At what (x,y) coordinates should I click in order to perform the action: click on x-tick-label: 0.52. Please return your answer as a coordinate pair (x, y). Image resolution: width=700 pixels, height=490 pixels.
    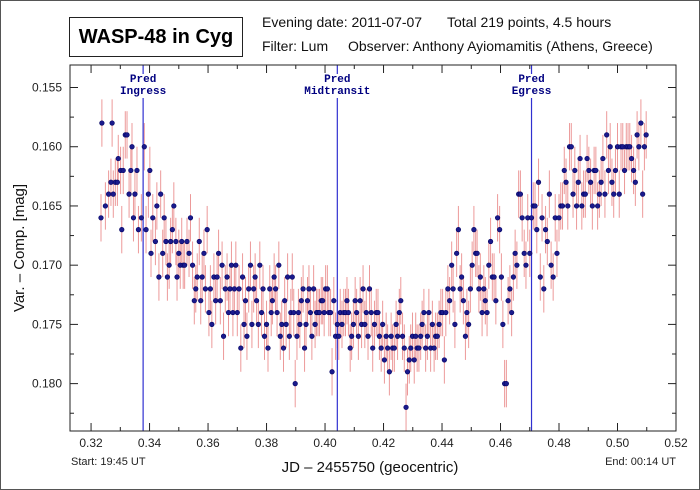
    Looking at the image, I should click on (676, 443).